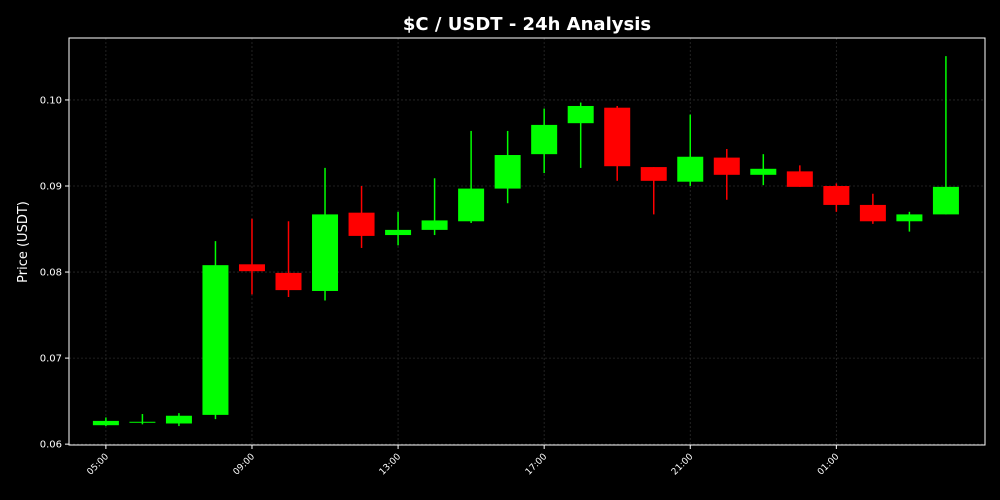 The image size is (1000, 500). What do you see at coordinates (245, 465) in the screenshot?
I see `x-tick-label: 09:00` at bounding box center [245, 465].